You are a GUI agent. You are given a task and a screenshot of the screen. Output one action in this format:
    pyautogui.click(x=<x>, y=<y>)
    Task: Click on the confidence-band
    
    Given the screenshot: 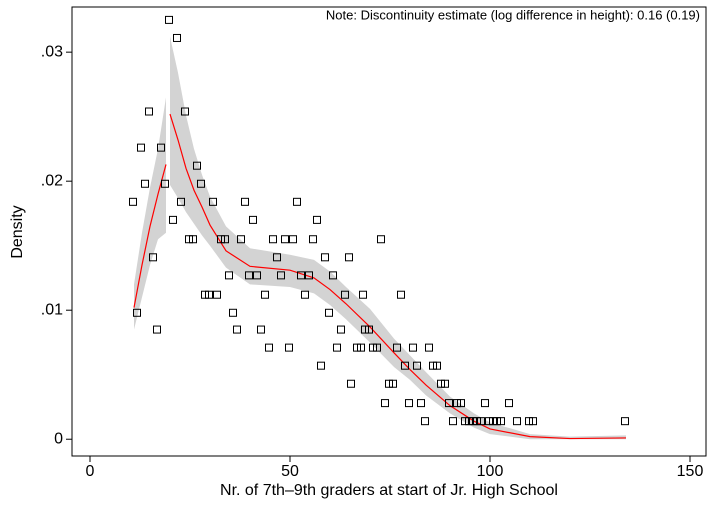 What is the action you would take?
    pyautogui.click(x=150, y=213)
    